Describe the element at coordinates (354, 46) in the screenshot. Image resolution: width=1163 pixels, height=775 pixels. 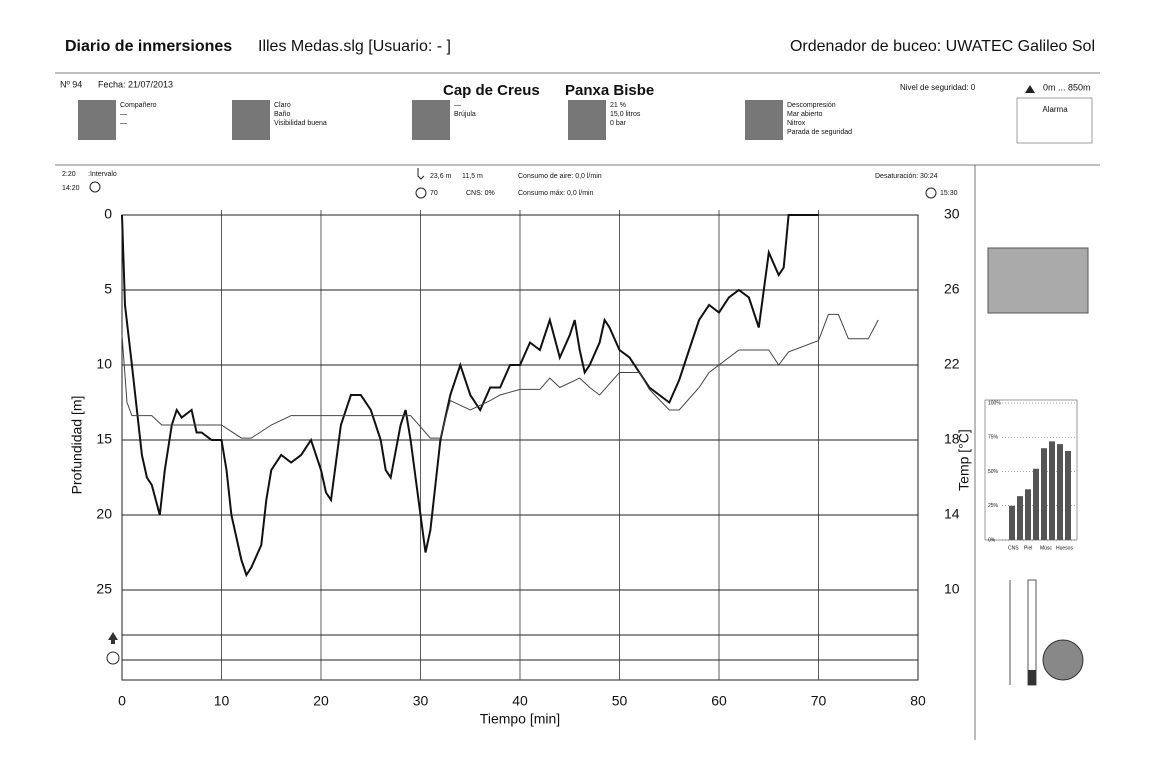
I see `file-name: Illes Medas.slg [Usuario: - ]` at that location.